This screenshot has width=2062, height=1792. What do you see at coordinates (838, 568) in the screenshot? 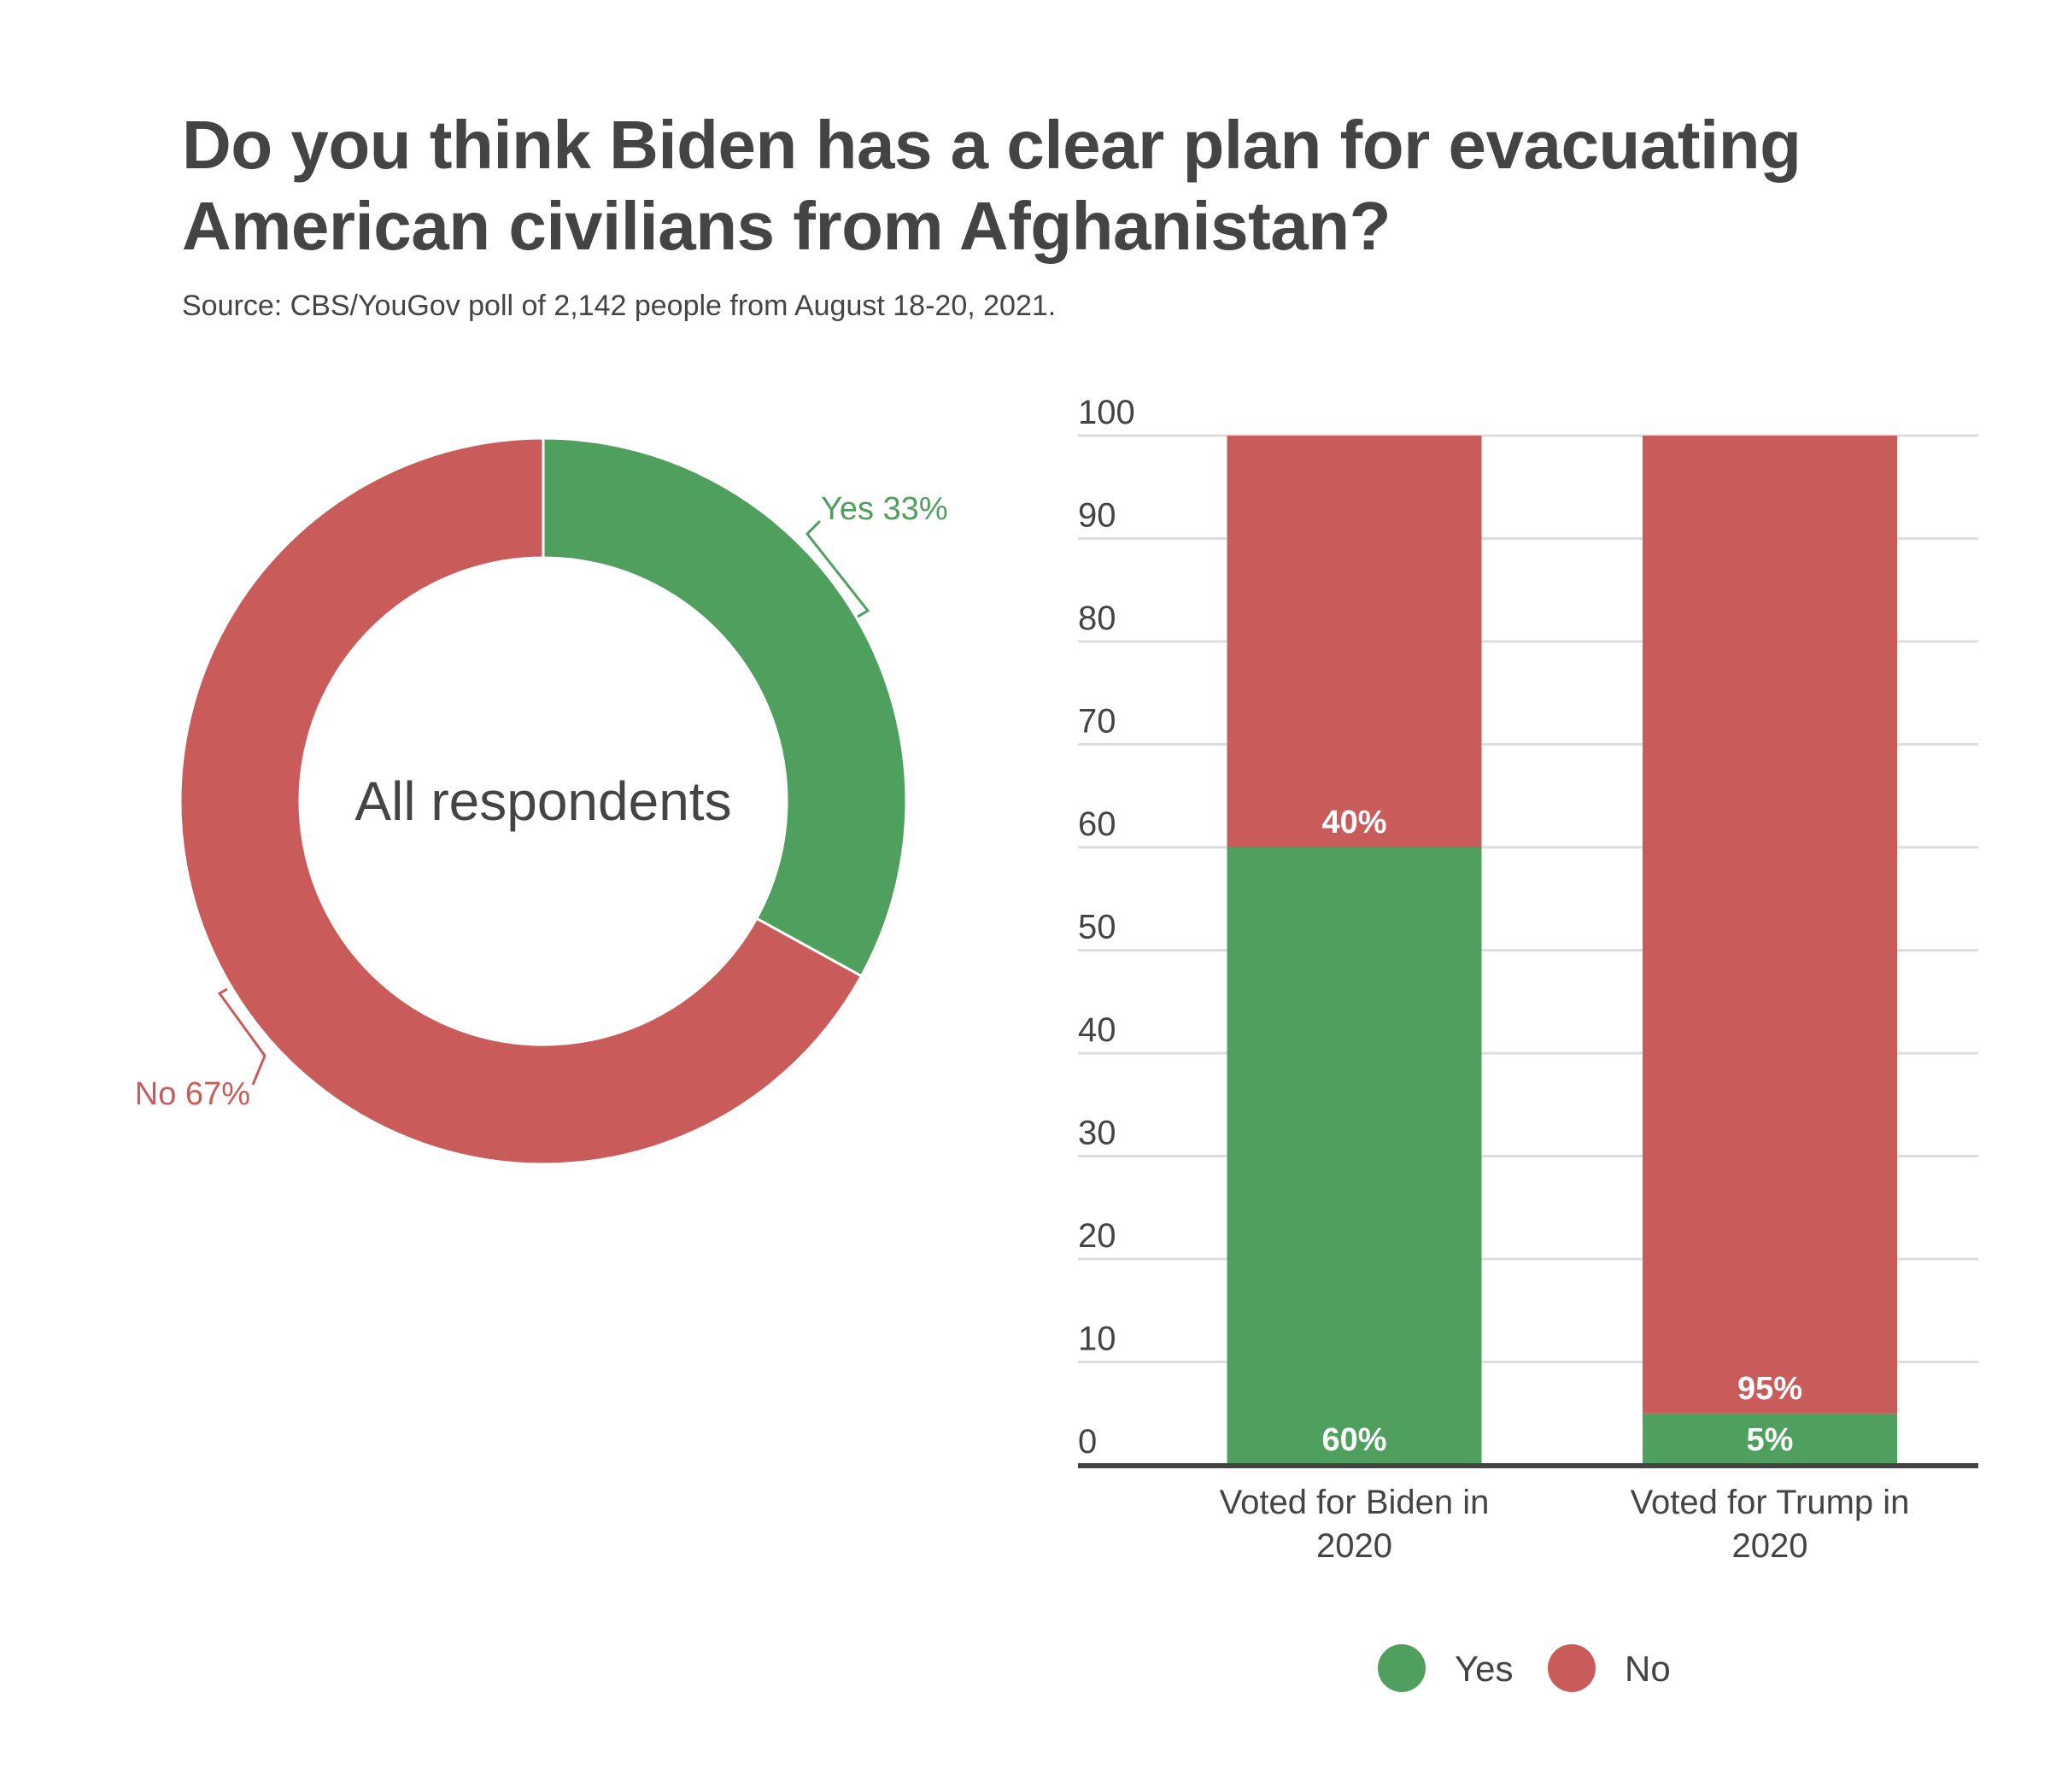
I see `yes-slice-bracket` at bounding box center [838, 568].